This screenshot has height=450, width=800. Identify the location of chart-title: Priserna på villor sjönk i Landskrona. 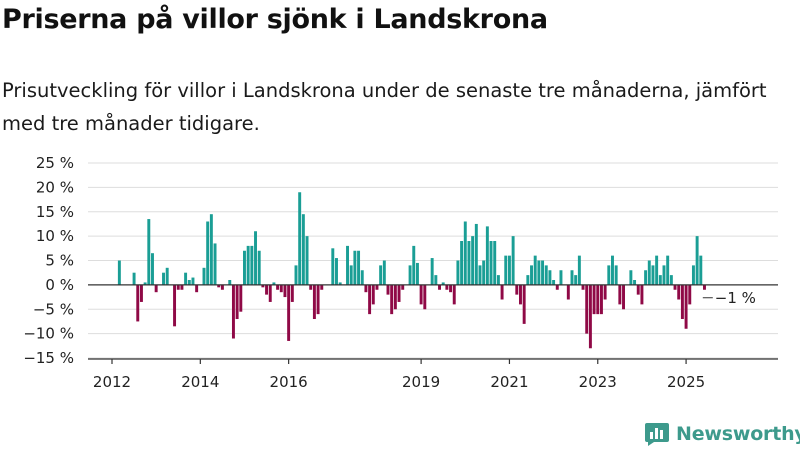
(275, 19).